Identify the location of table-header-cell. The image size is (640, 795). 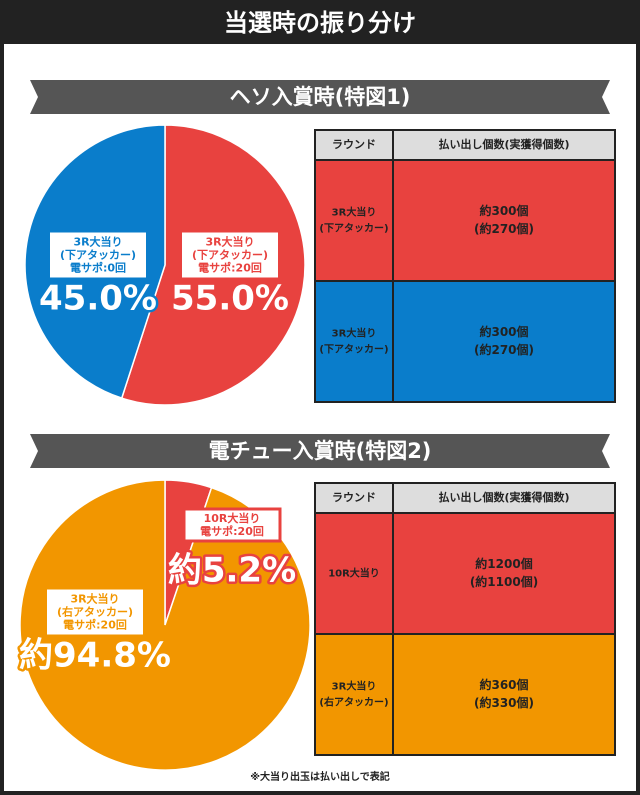
(504, 145).